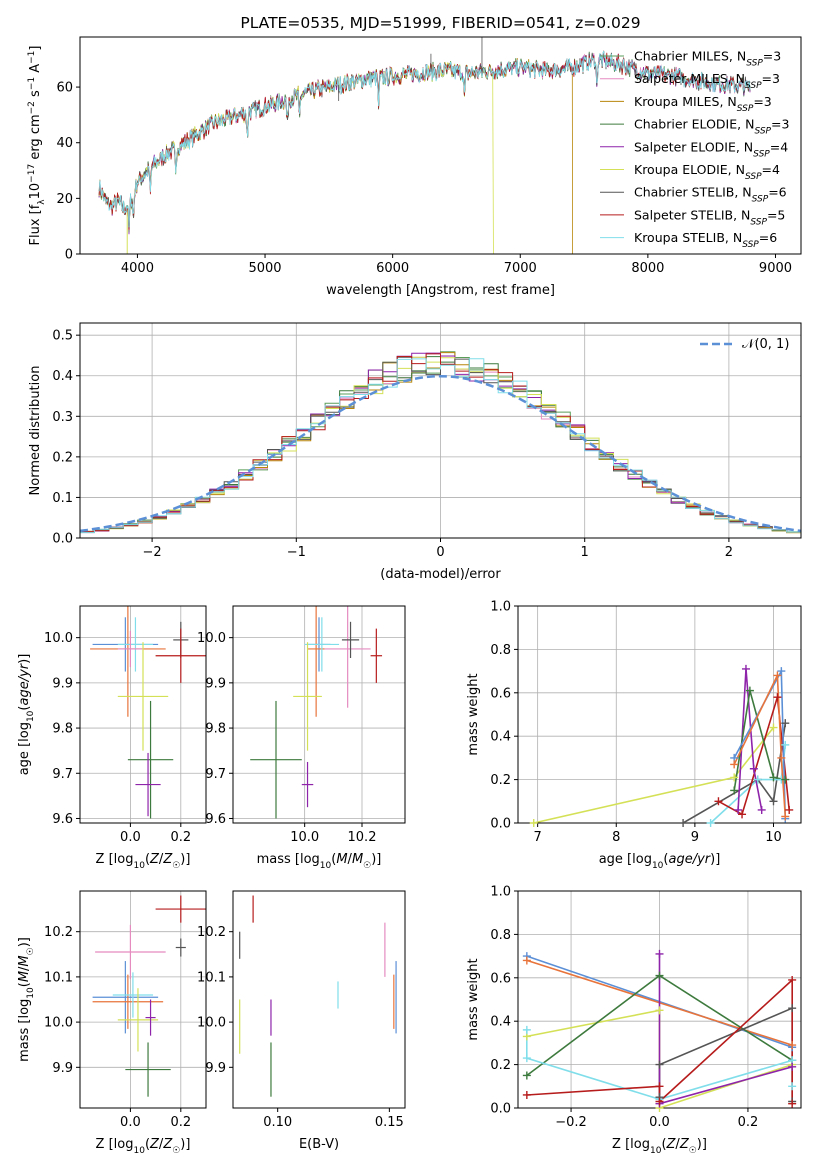  I want to click on label-part: A, so click(35, 70).